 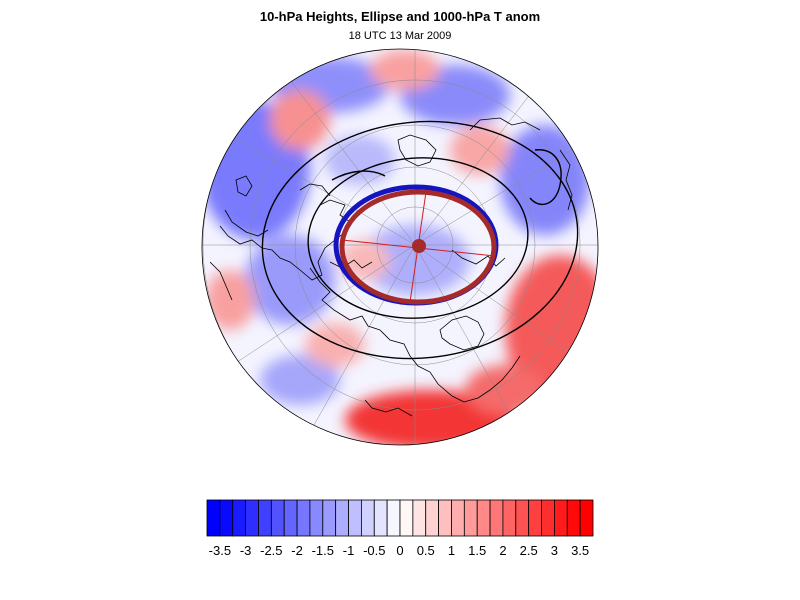 What do you see at coordinates (220, 550) in the screenshot?
I see `colorbar-tick-label: -3.5` at bounding box center [220, 550].